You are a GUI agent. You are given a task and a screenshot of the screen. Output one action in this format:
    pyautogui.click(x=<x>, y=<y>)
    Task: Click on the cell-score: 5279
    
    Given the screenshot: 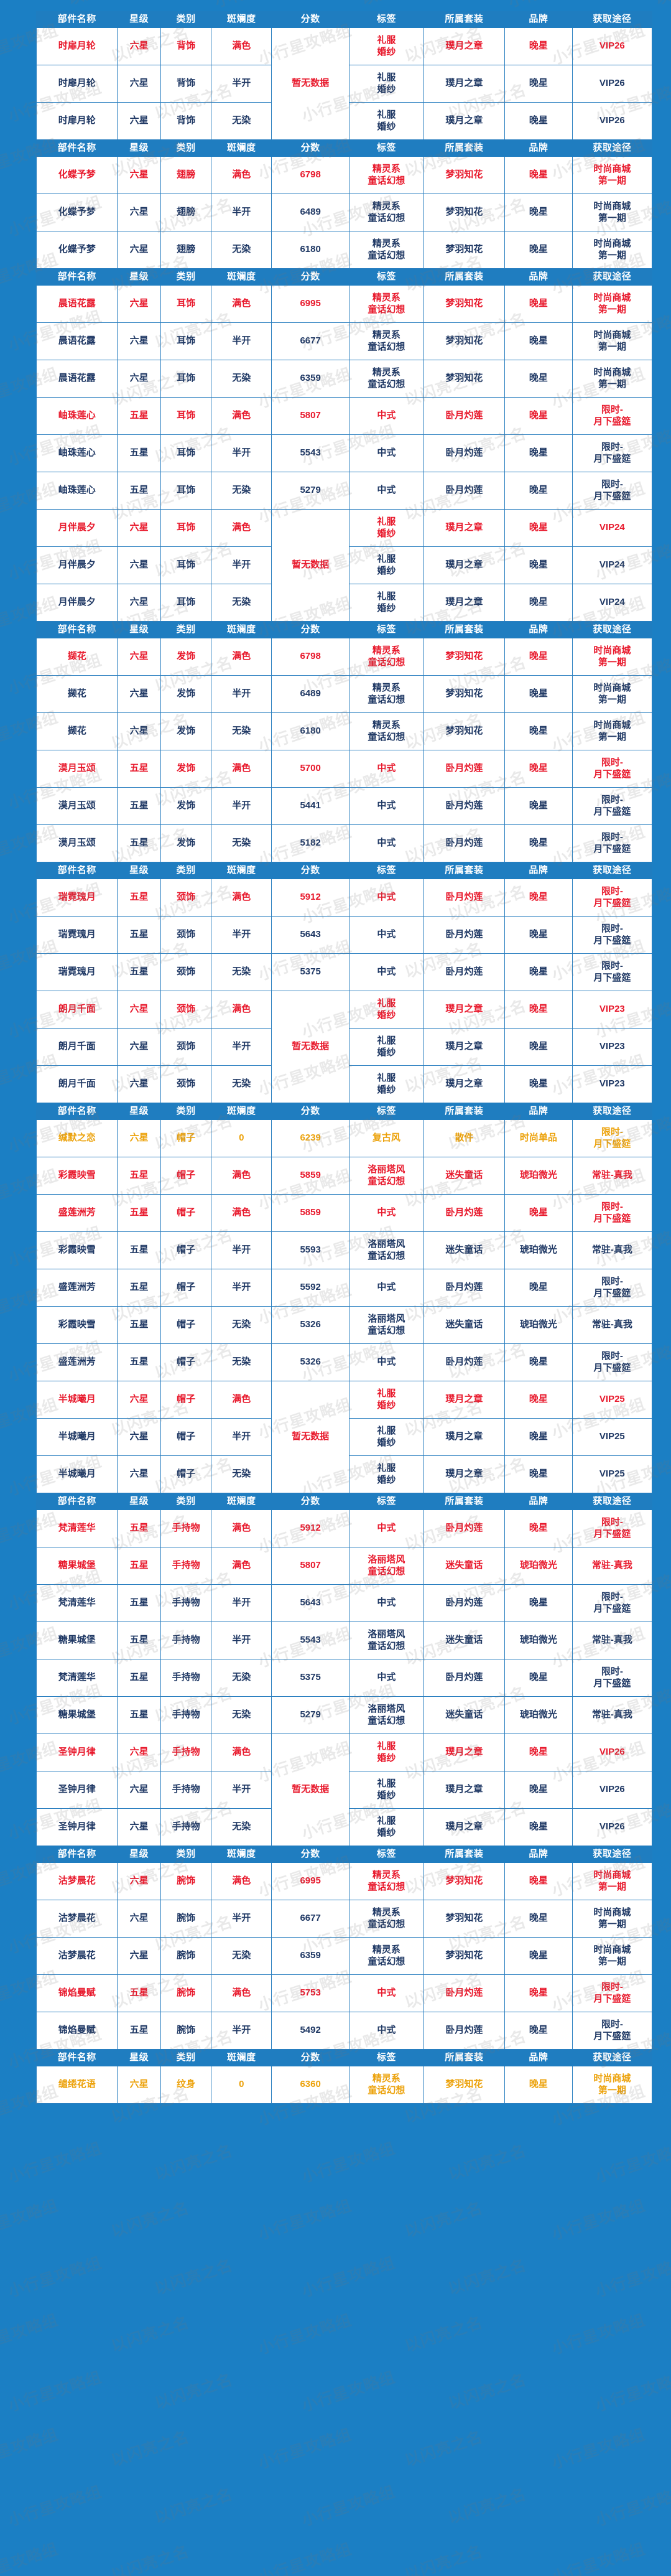 What is the action you would take?
    pyautogui.click(x=310, y=491)
    